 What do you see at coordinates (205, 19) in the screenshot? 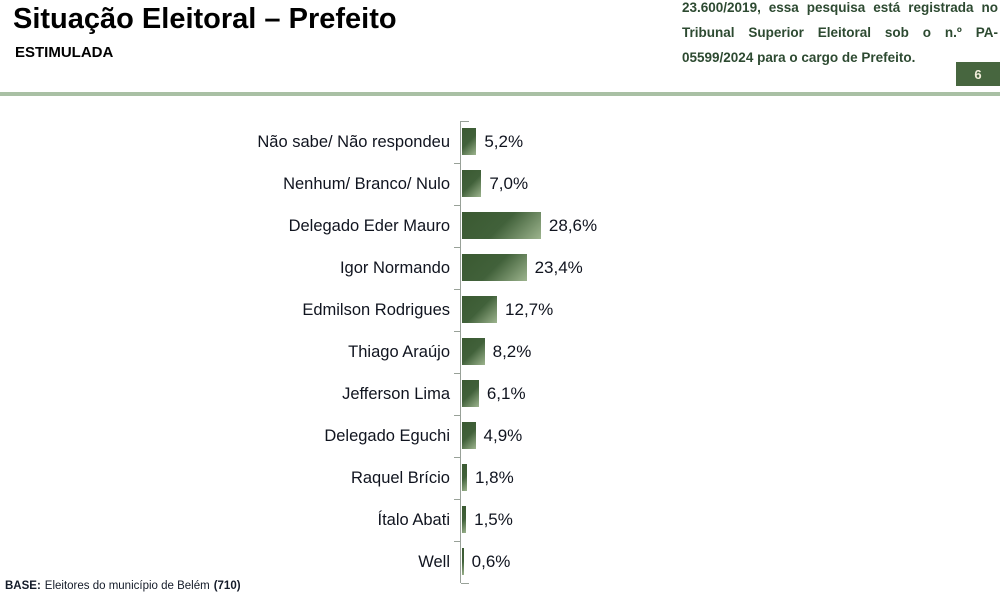
I see `page-title: Situação Eleitoral – Prefeito` at bounding box center [205, 19].